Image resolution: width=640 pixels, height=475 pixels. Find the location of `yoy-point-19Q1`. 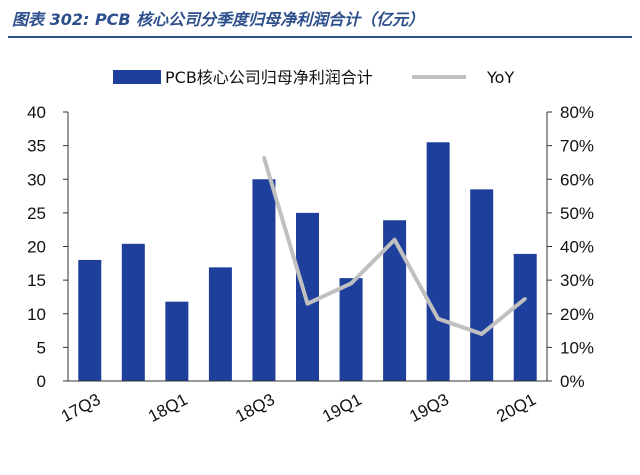

yoy-point-19Q1 is located at coordinates (351, 283).